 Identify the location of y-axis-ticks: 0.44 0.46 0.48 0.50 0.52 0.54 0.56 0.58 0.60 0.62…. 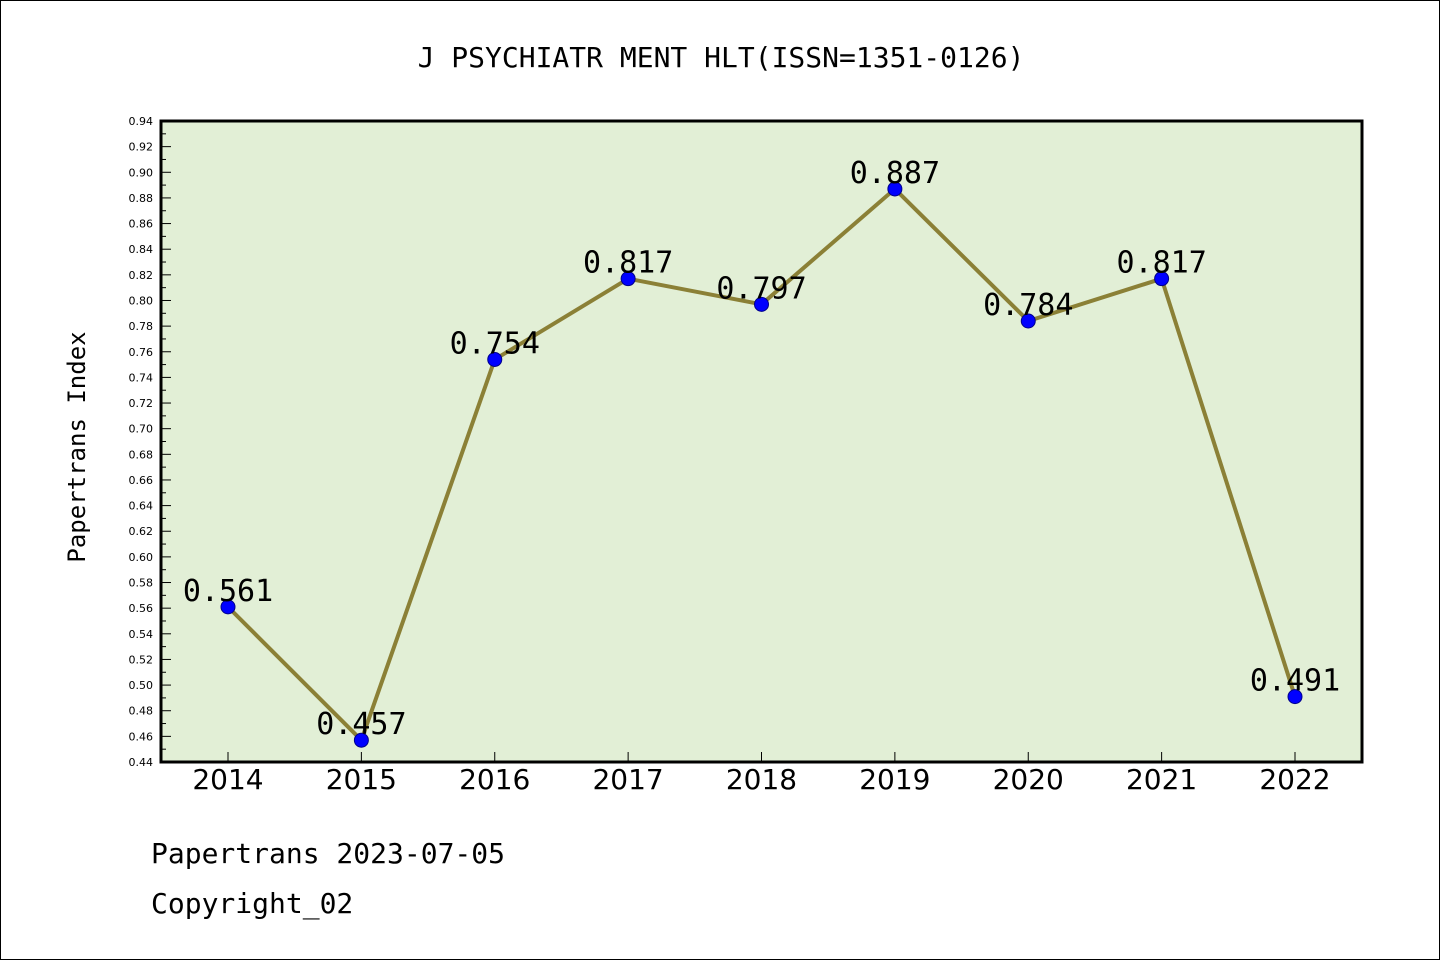
(150, 442).